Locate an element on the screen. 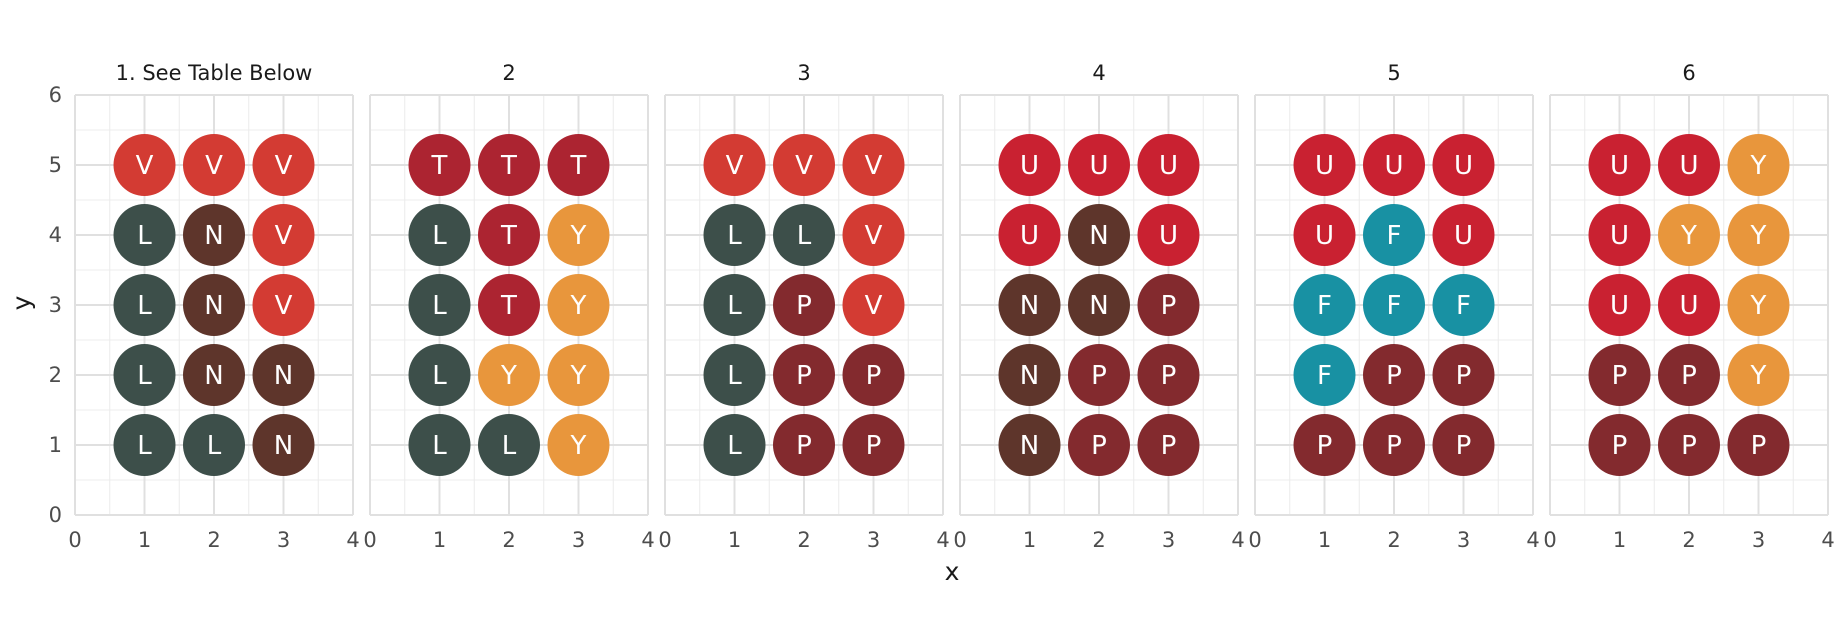 The width and height of the screenshot is (1843, 633). y-axis-title: y is located at coordinates (21, 302).